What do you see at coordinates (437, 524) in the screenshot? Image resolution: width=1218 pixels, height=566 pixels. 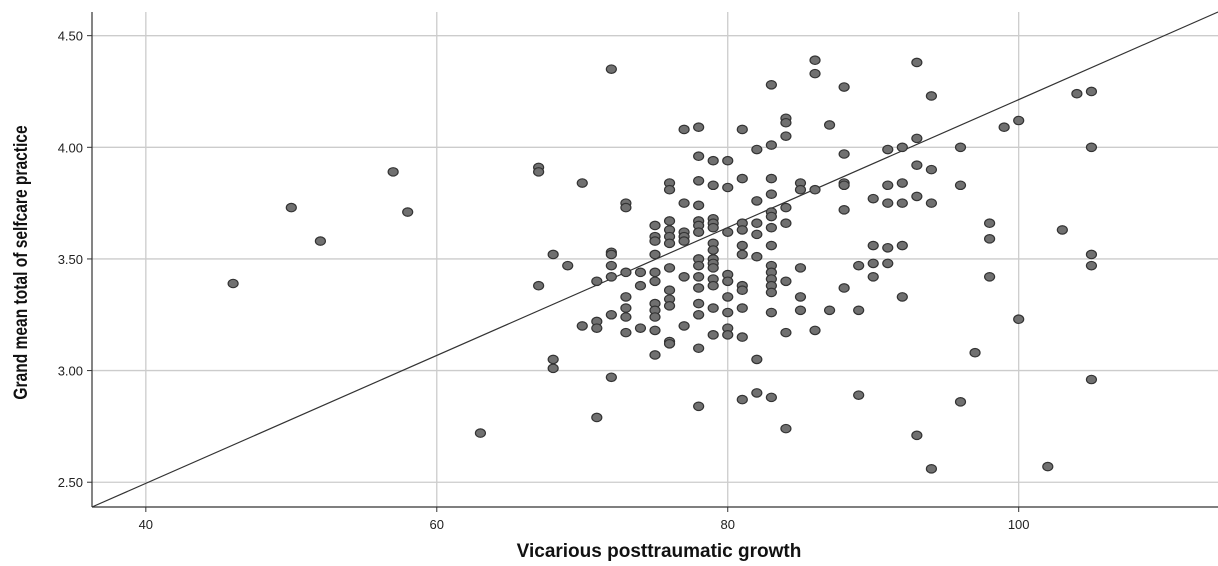 I see `x-tick-label: 60` at bounding box center [437, 524].